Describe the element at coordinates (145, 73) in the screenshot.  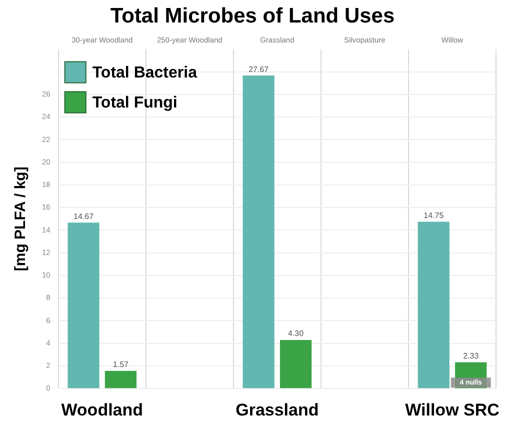
I see `legend-label: Total Bacteria` at that location.